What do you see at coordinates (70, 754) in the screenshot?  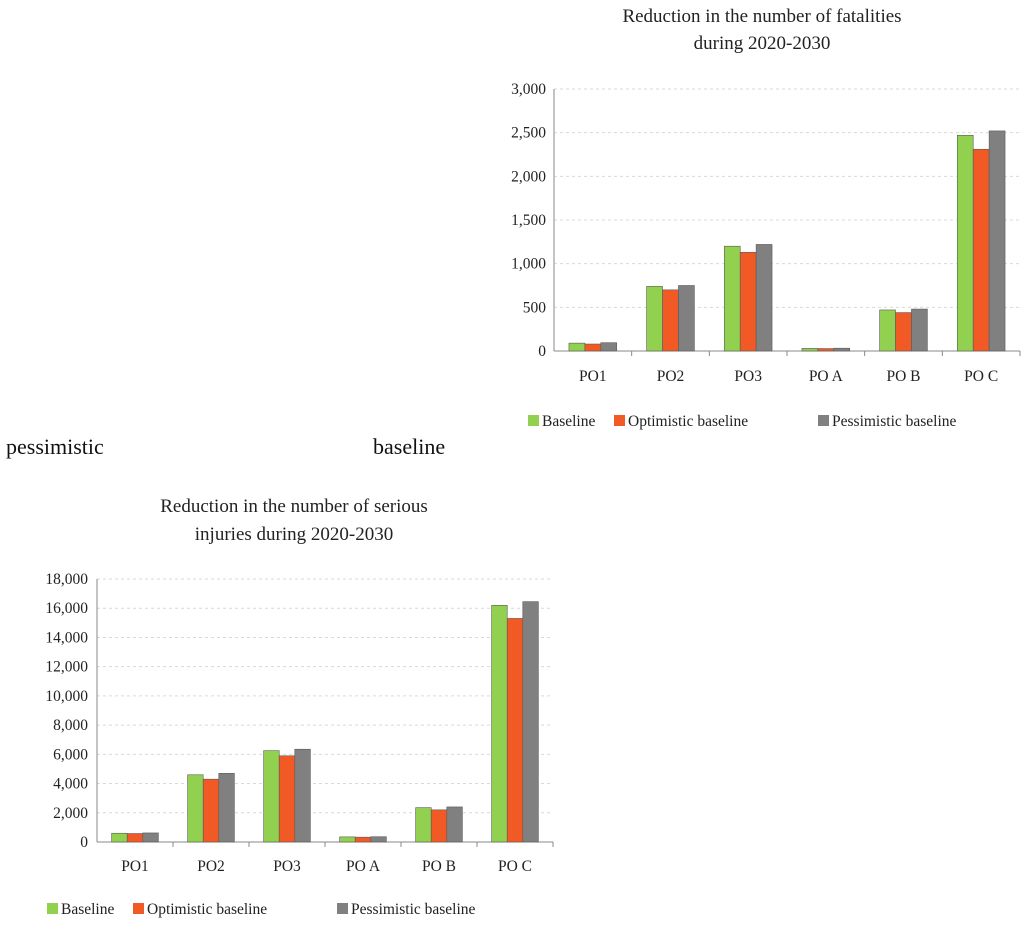 I see `y-tick-label: 6,000` at bounding box center [70, 754].